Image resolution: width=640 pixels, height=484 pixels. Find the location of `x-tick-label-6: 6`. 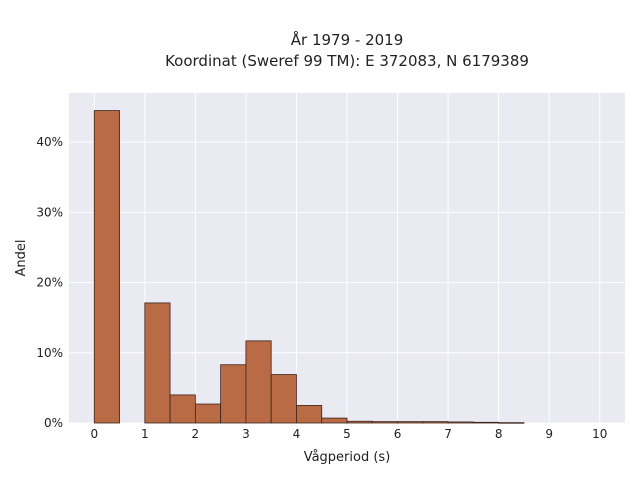

x-tick-label-6: 6 is located at coordinates (398, 434).